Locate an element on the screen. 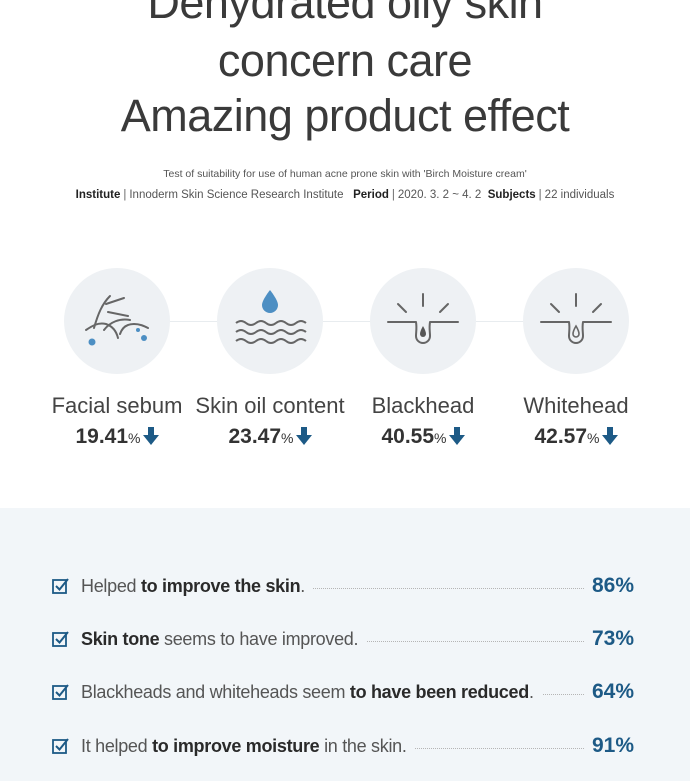  metric-value-whitehead: 42.57% is located at coordinates (576, 438).